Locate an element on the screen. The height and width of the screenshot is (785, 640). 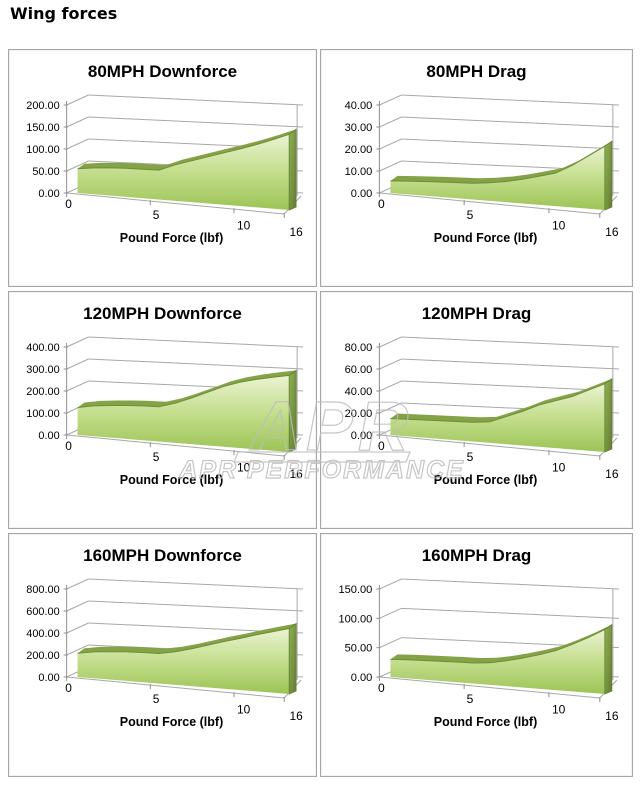
svg-text: 150.00 is located at coordinates (356, 590).